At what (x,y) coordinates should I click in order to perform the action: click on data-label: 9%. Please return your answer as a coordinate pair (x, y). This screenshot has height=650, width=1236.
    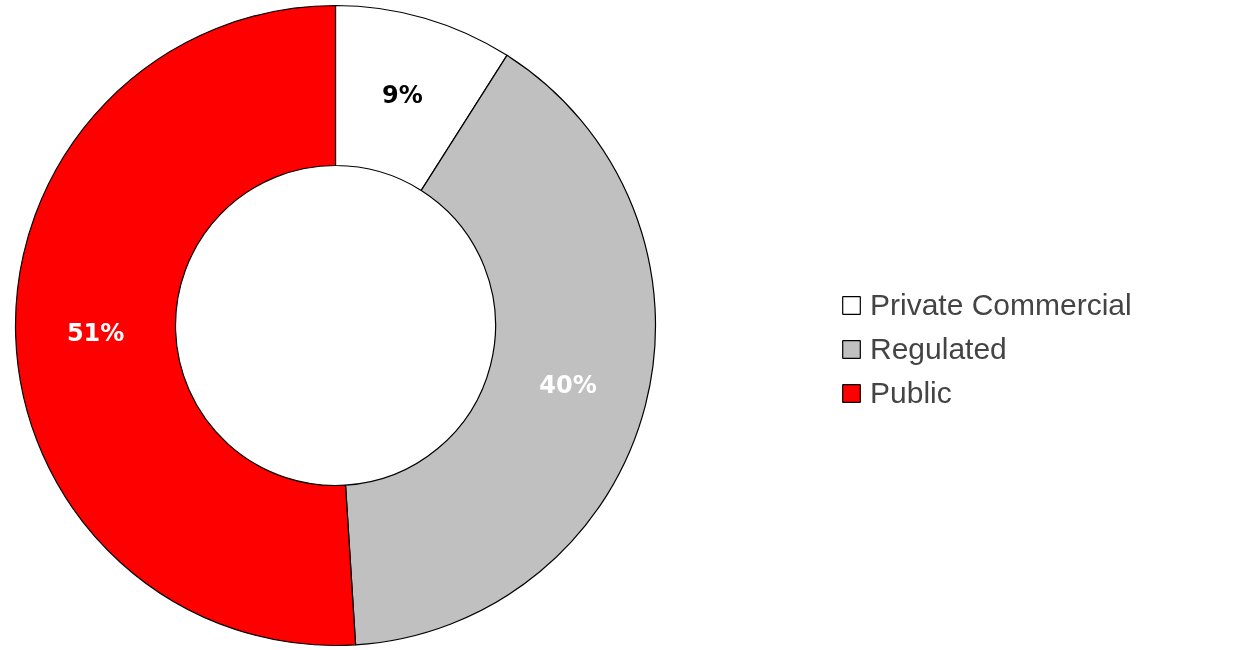
    Looking at the image, I should click on (402, 95).